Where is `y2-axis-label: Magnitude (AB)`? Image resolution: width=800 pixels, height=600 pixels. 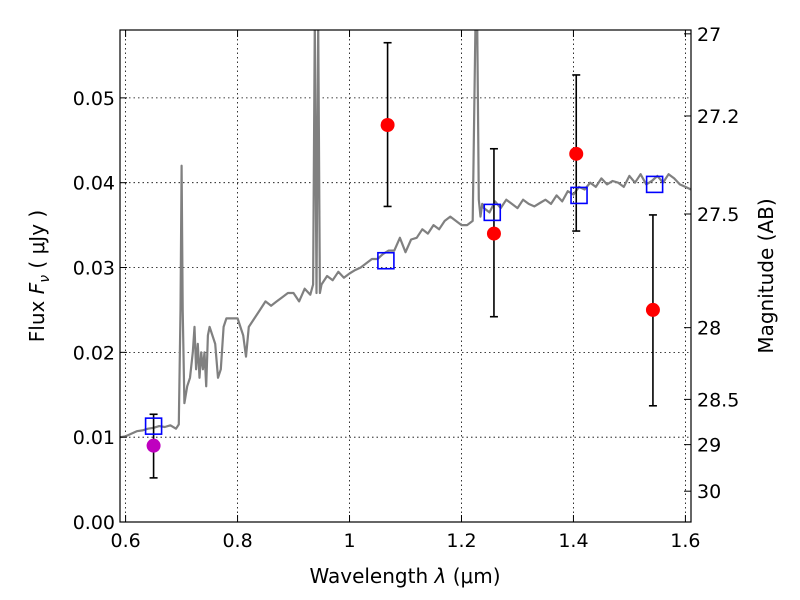
y2-axis-label: Magnitude (AB) is located at coordinates (766, 275).